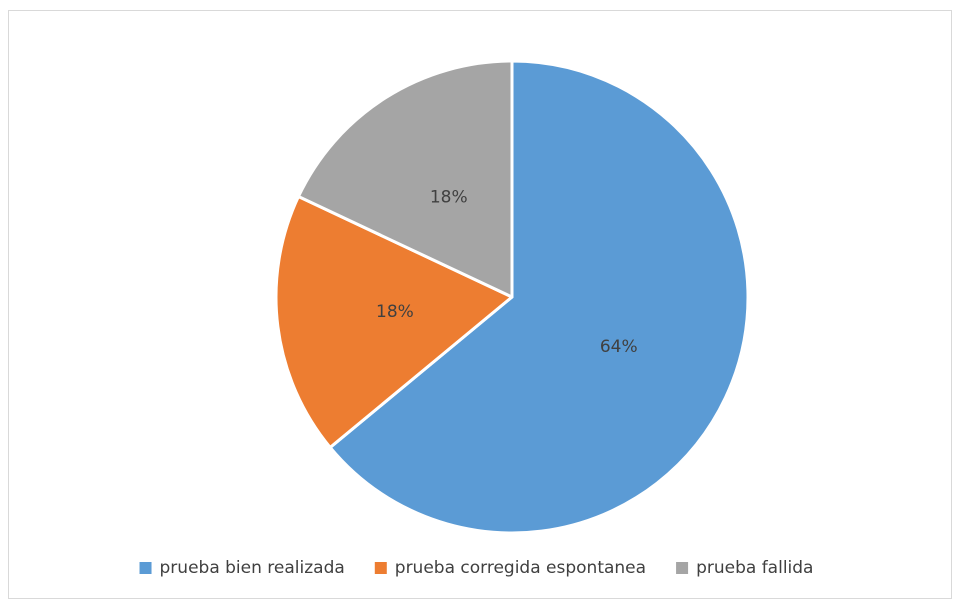 This screenshot has height=600, width=953. I want to click on data-labels: 64% 18% 18%, so click(507, 272).